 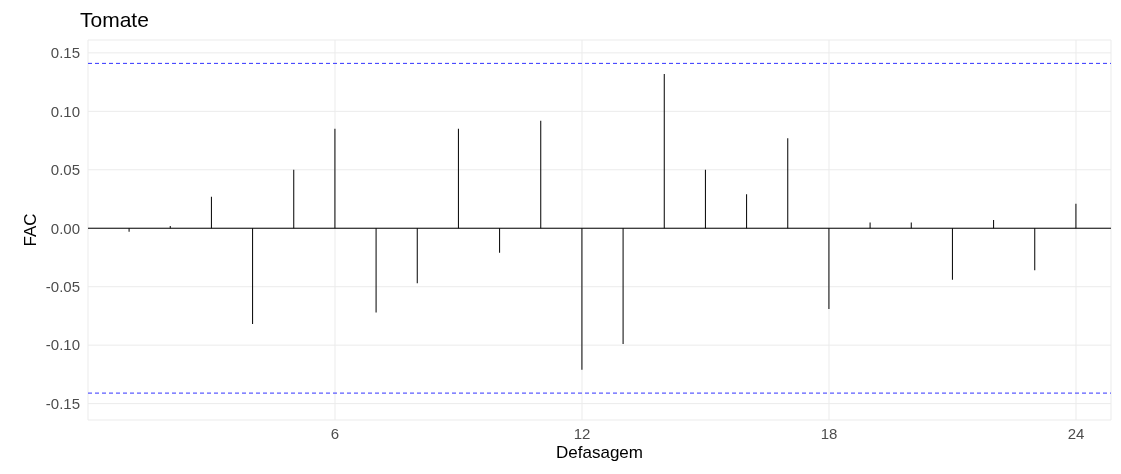 I want to click on y-tick-label: 0.10, so click(x=65, y=111).